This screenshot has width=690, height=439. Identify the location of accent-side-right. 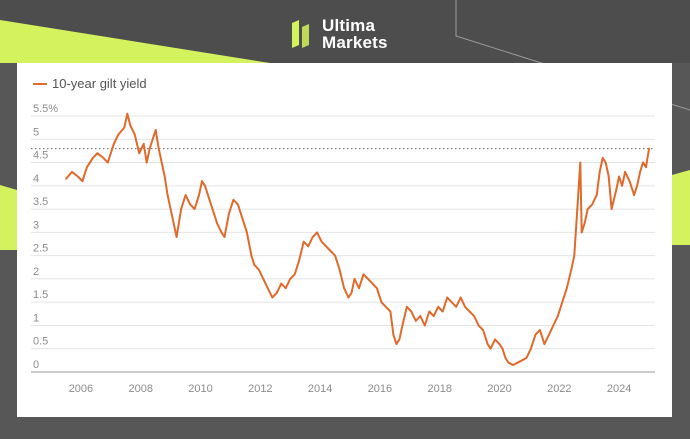
(681, 207).